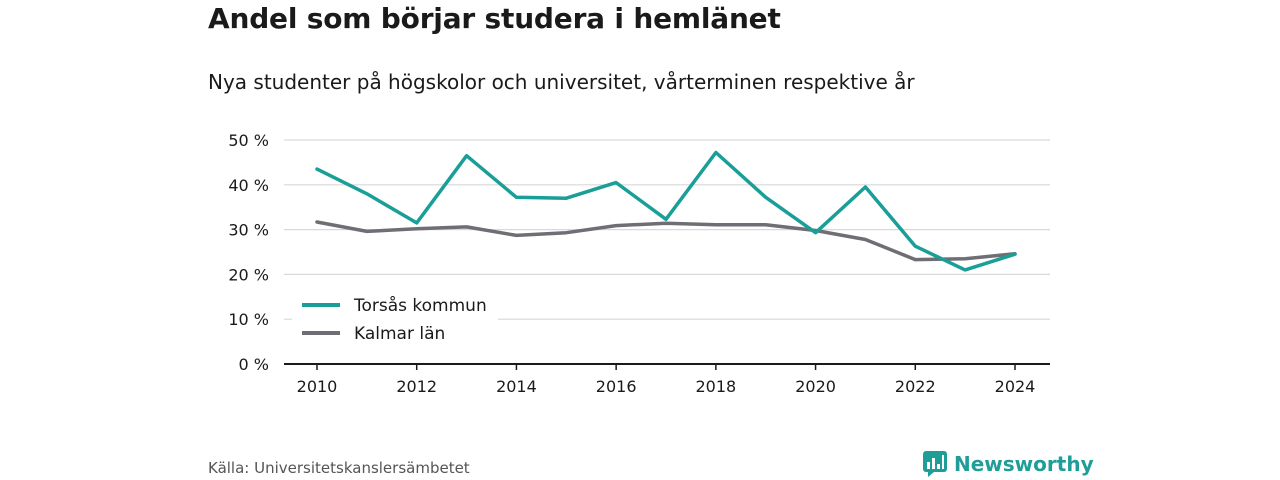  What do you see at coordinates (248, 274) in the screenshot?
I see `y-tick-label: 20 %` at bounding box center [248, 274].